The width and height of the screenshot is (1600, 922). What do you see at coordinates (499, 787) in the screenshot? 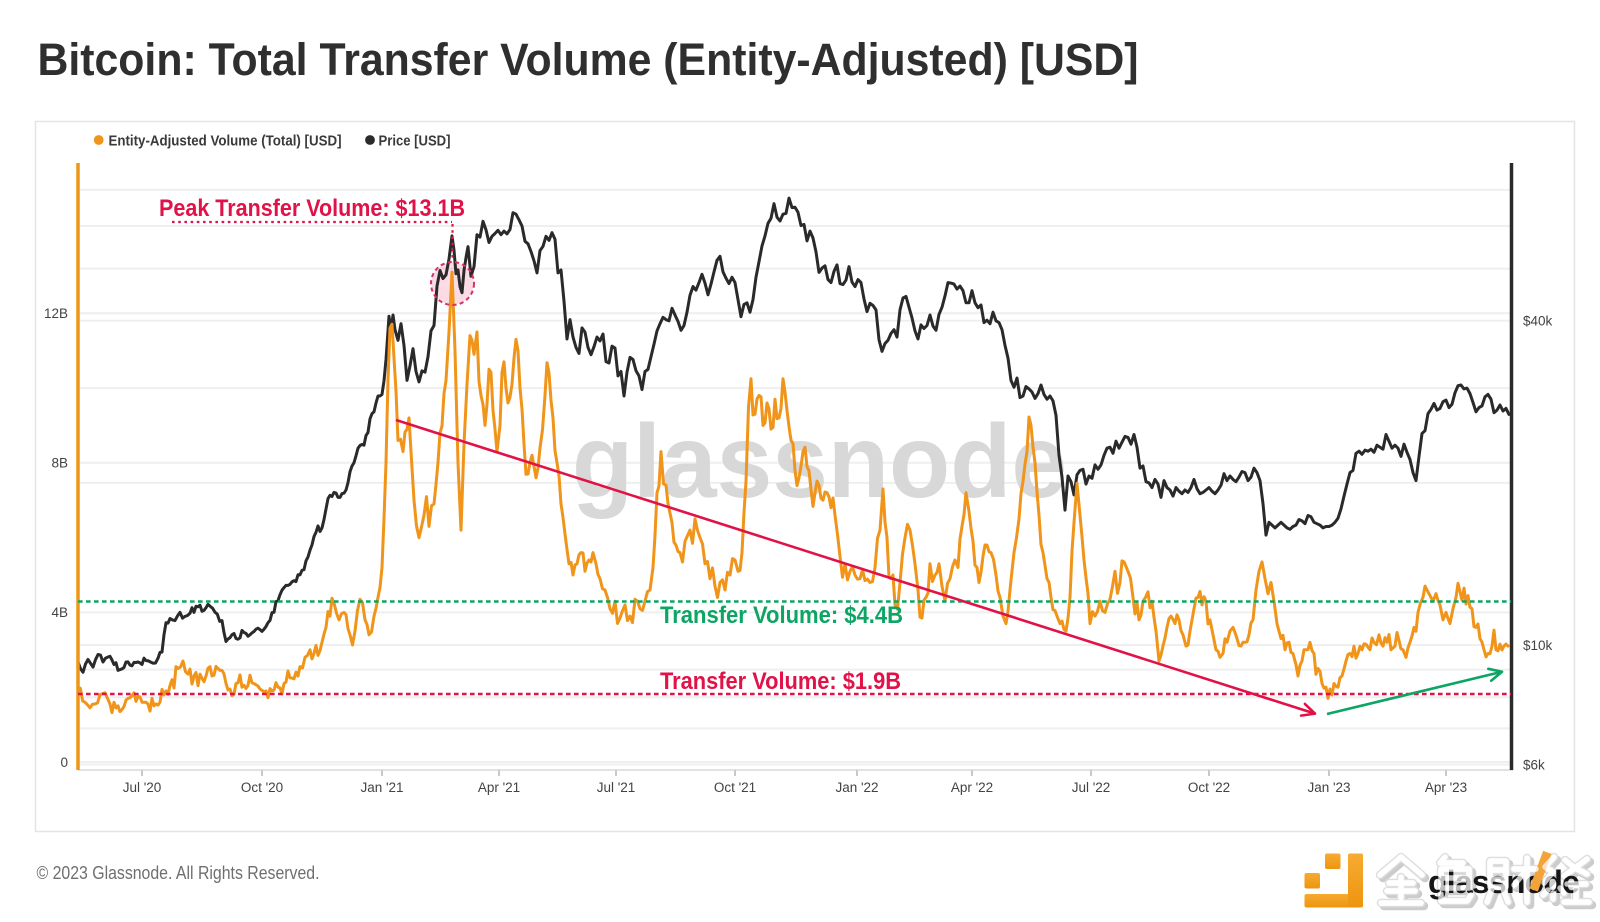
I see `svg-text: Apr '21` at bounding box center [499, 787].